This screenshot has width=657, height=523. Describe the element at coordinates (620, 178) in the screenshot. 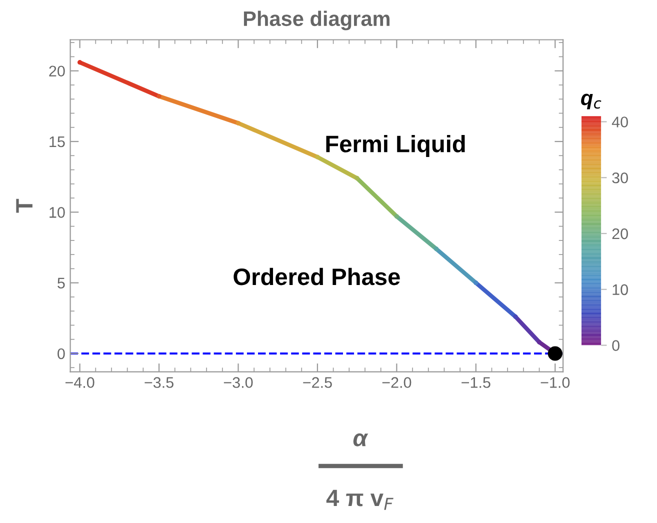

I see `color-bar-label: 30` at that location.